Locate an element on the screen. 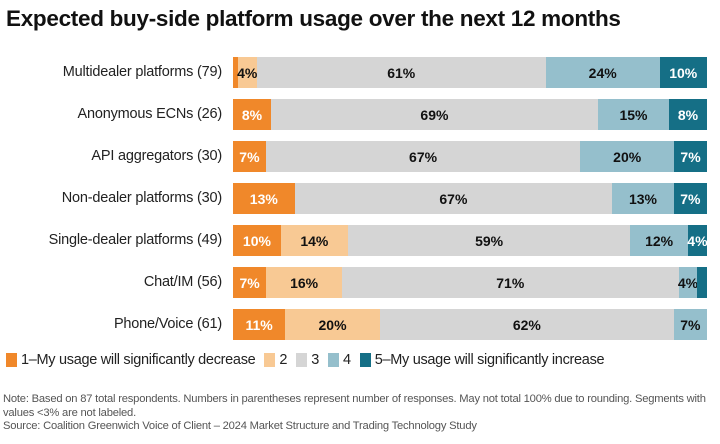  data-label: 15% is located at coordinates (633, 114).